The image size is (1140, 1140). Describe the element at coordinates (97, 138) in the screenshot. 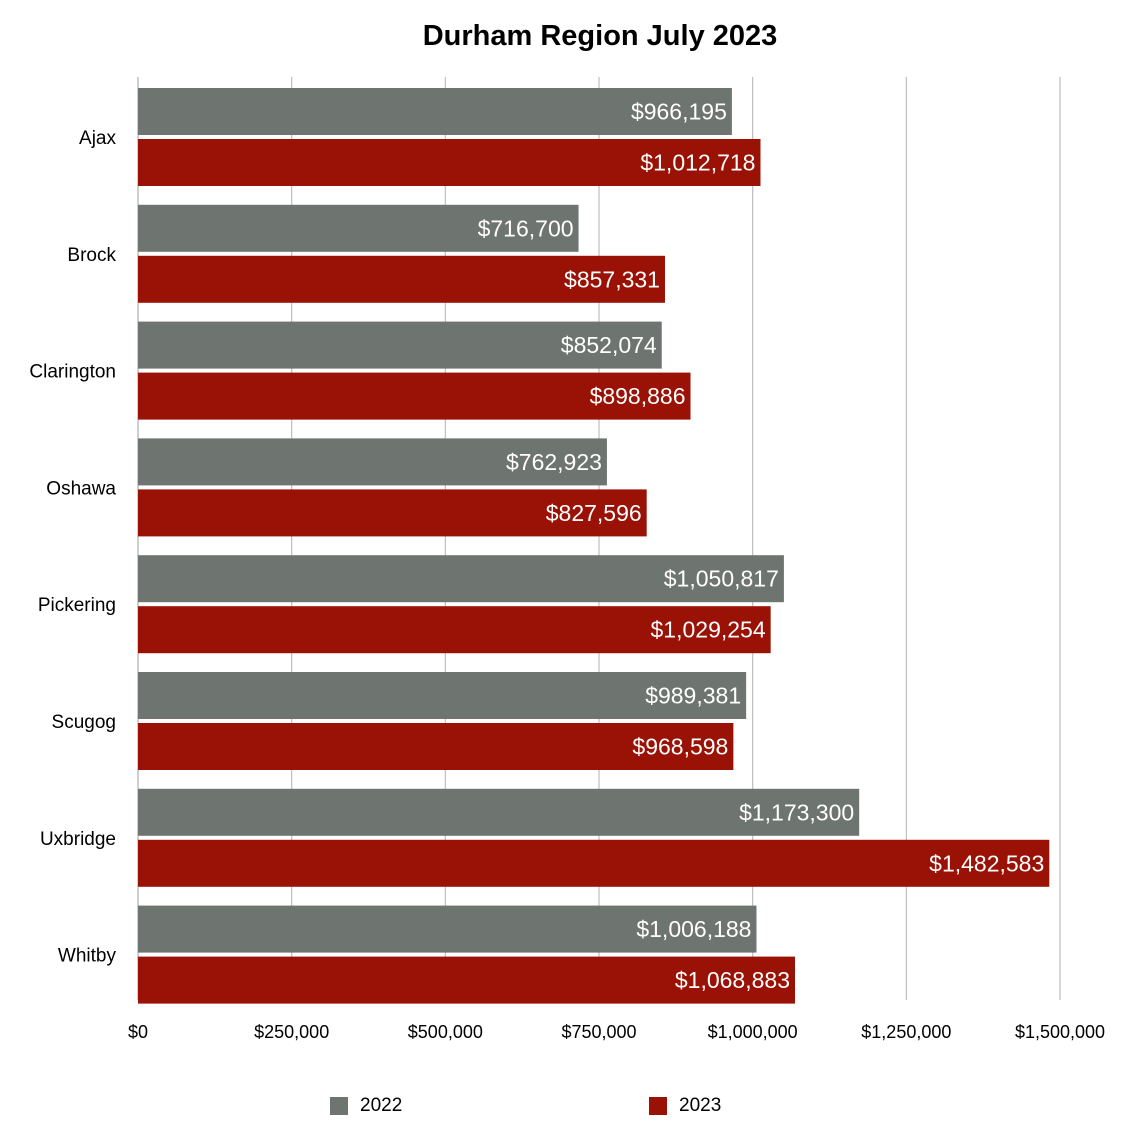

I see `category-label: Ajax` at that location.